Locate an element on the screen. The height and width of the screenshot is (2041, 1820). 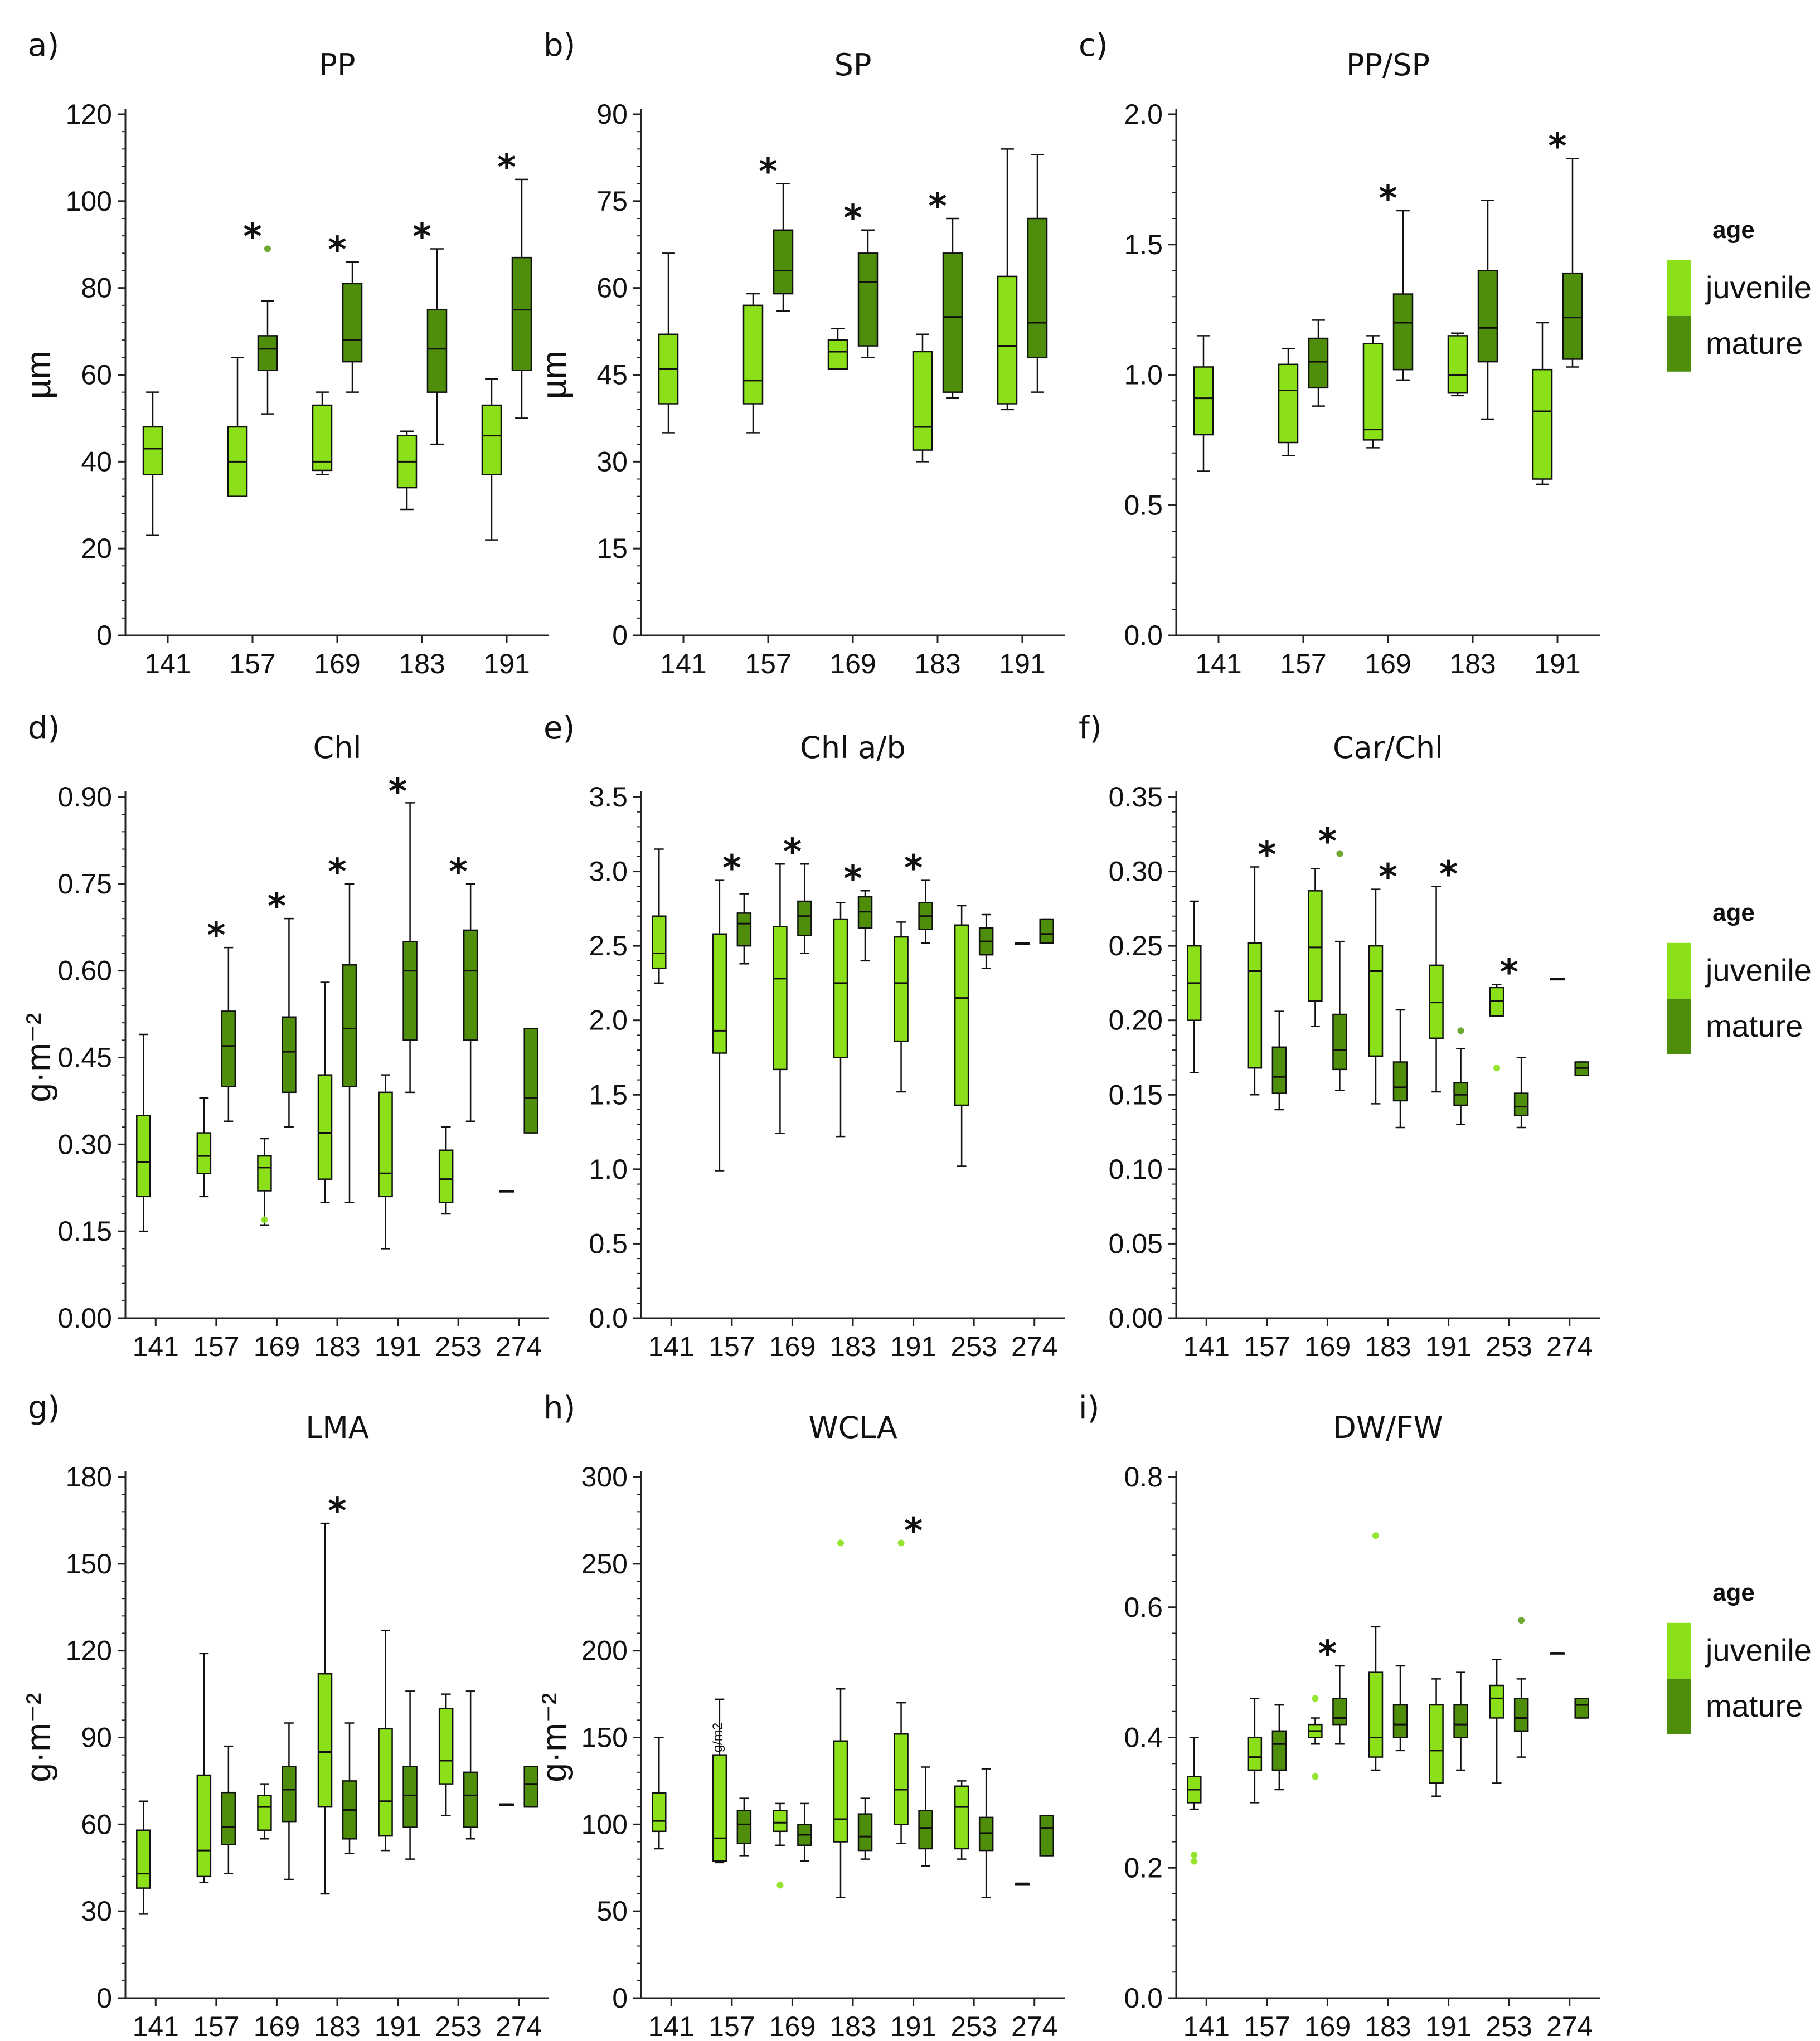
y-tick-label: 200 is located at coordinates (605, 1650).